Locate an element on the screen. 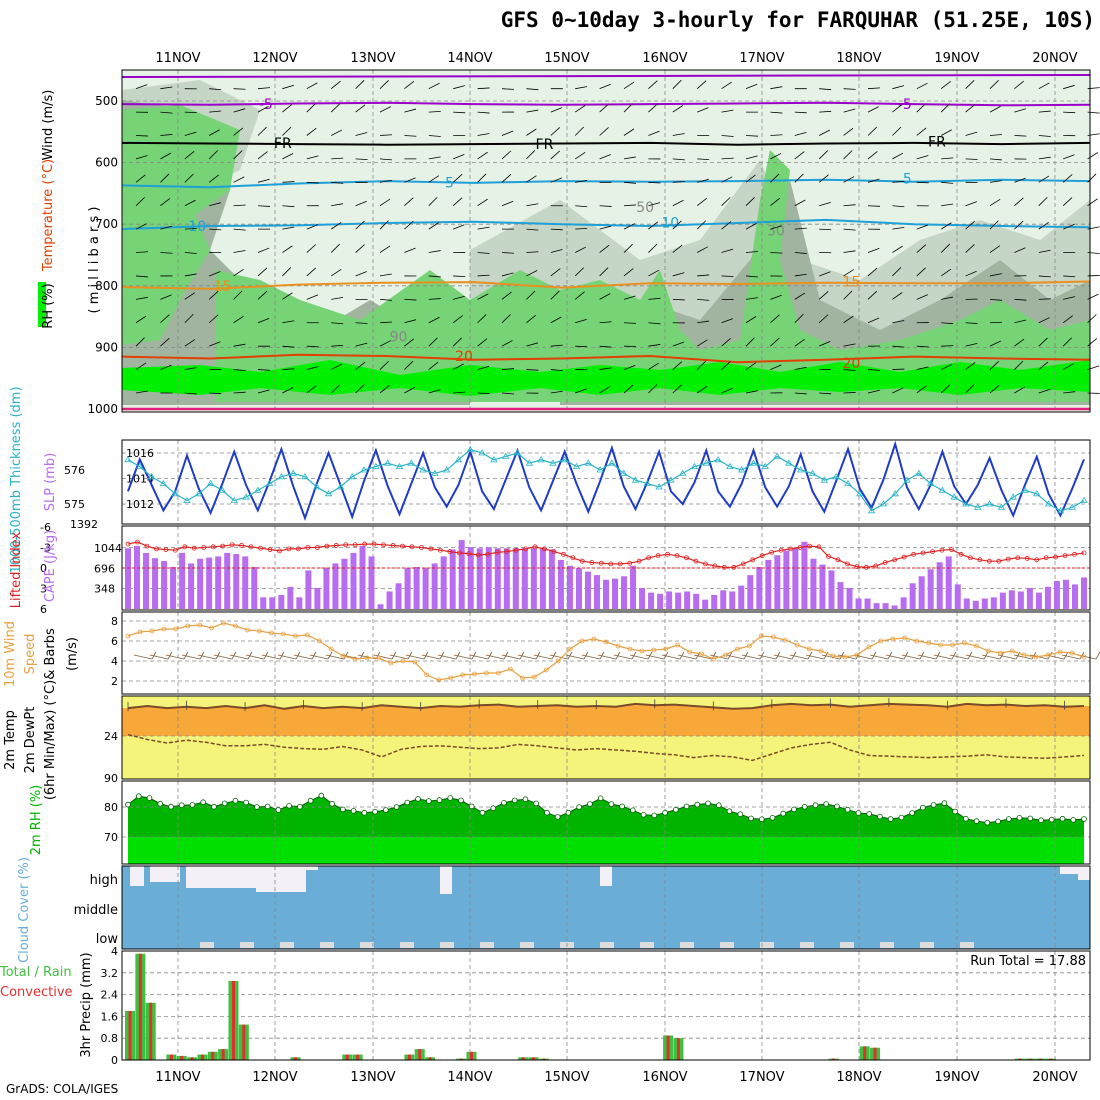 The height and width of the screenshot is (1100, 1100). date-label-top: 15NOV is located at coordinates (566, 58).